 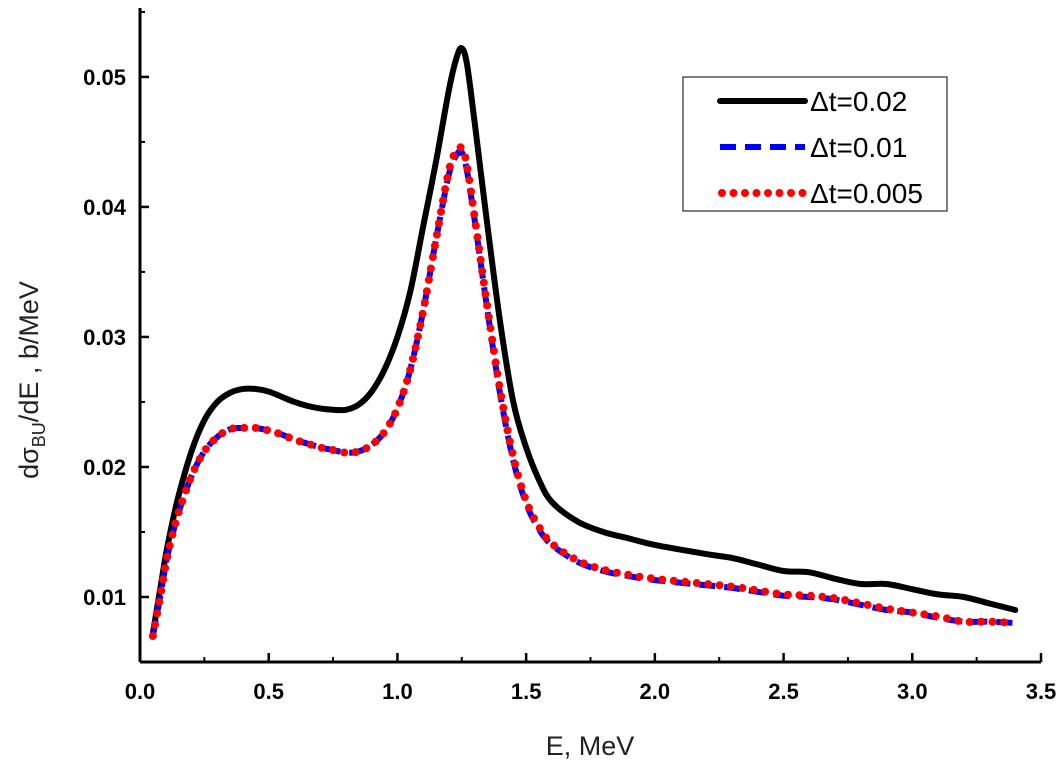 What do you see at coordinates (655, 691) in the screenshot?
I see `x-tick-label-4: 2.0` at bounding box center [655, 691].